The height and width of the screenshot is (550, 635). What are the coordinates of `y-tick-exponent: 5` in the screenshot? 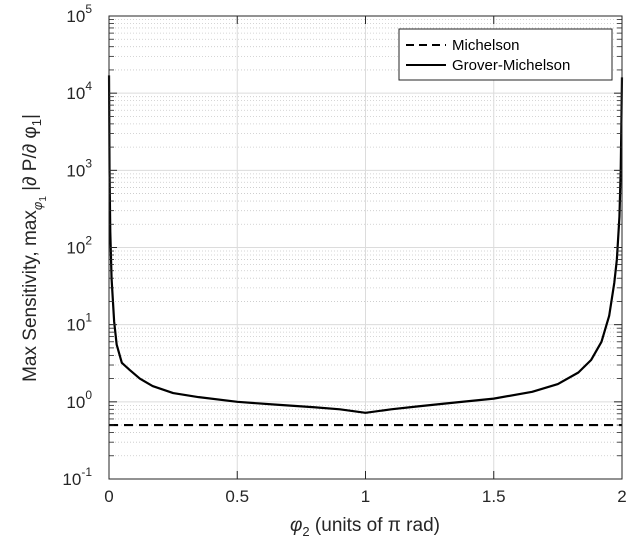 It's located at (88, 9).